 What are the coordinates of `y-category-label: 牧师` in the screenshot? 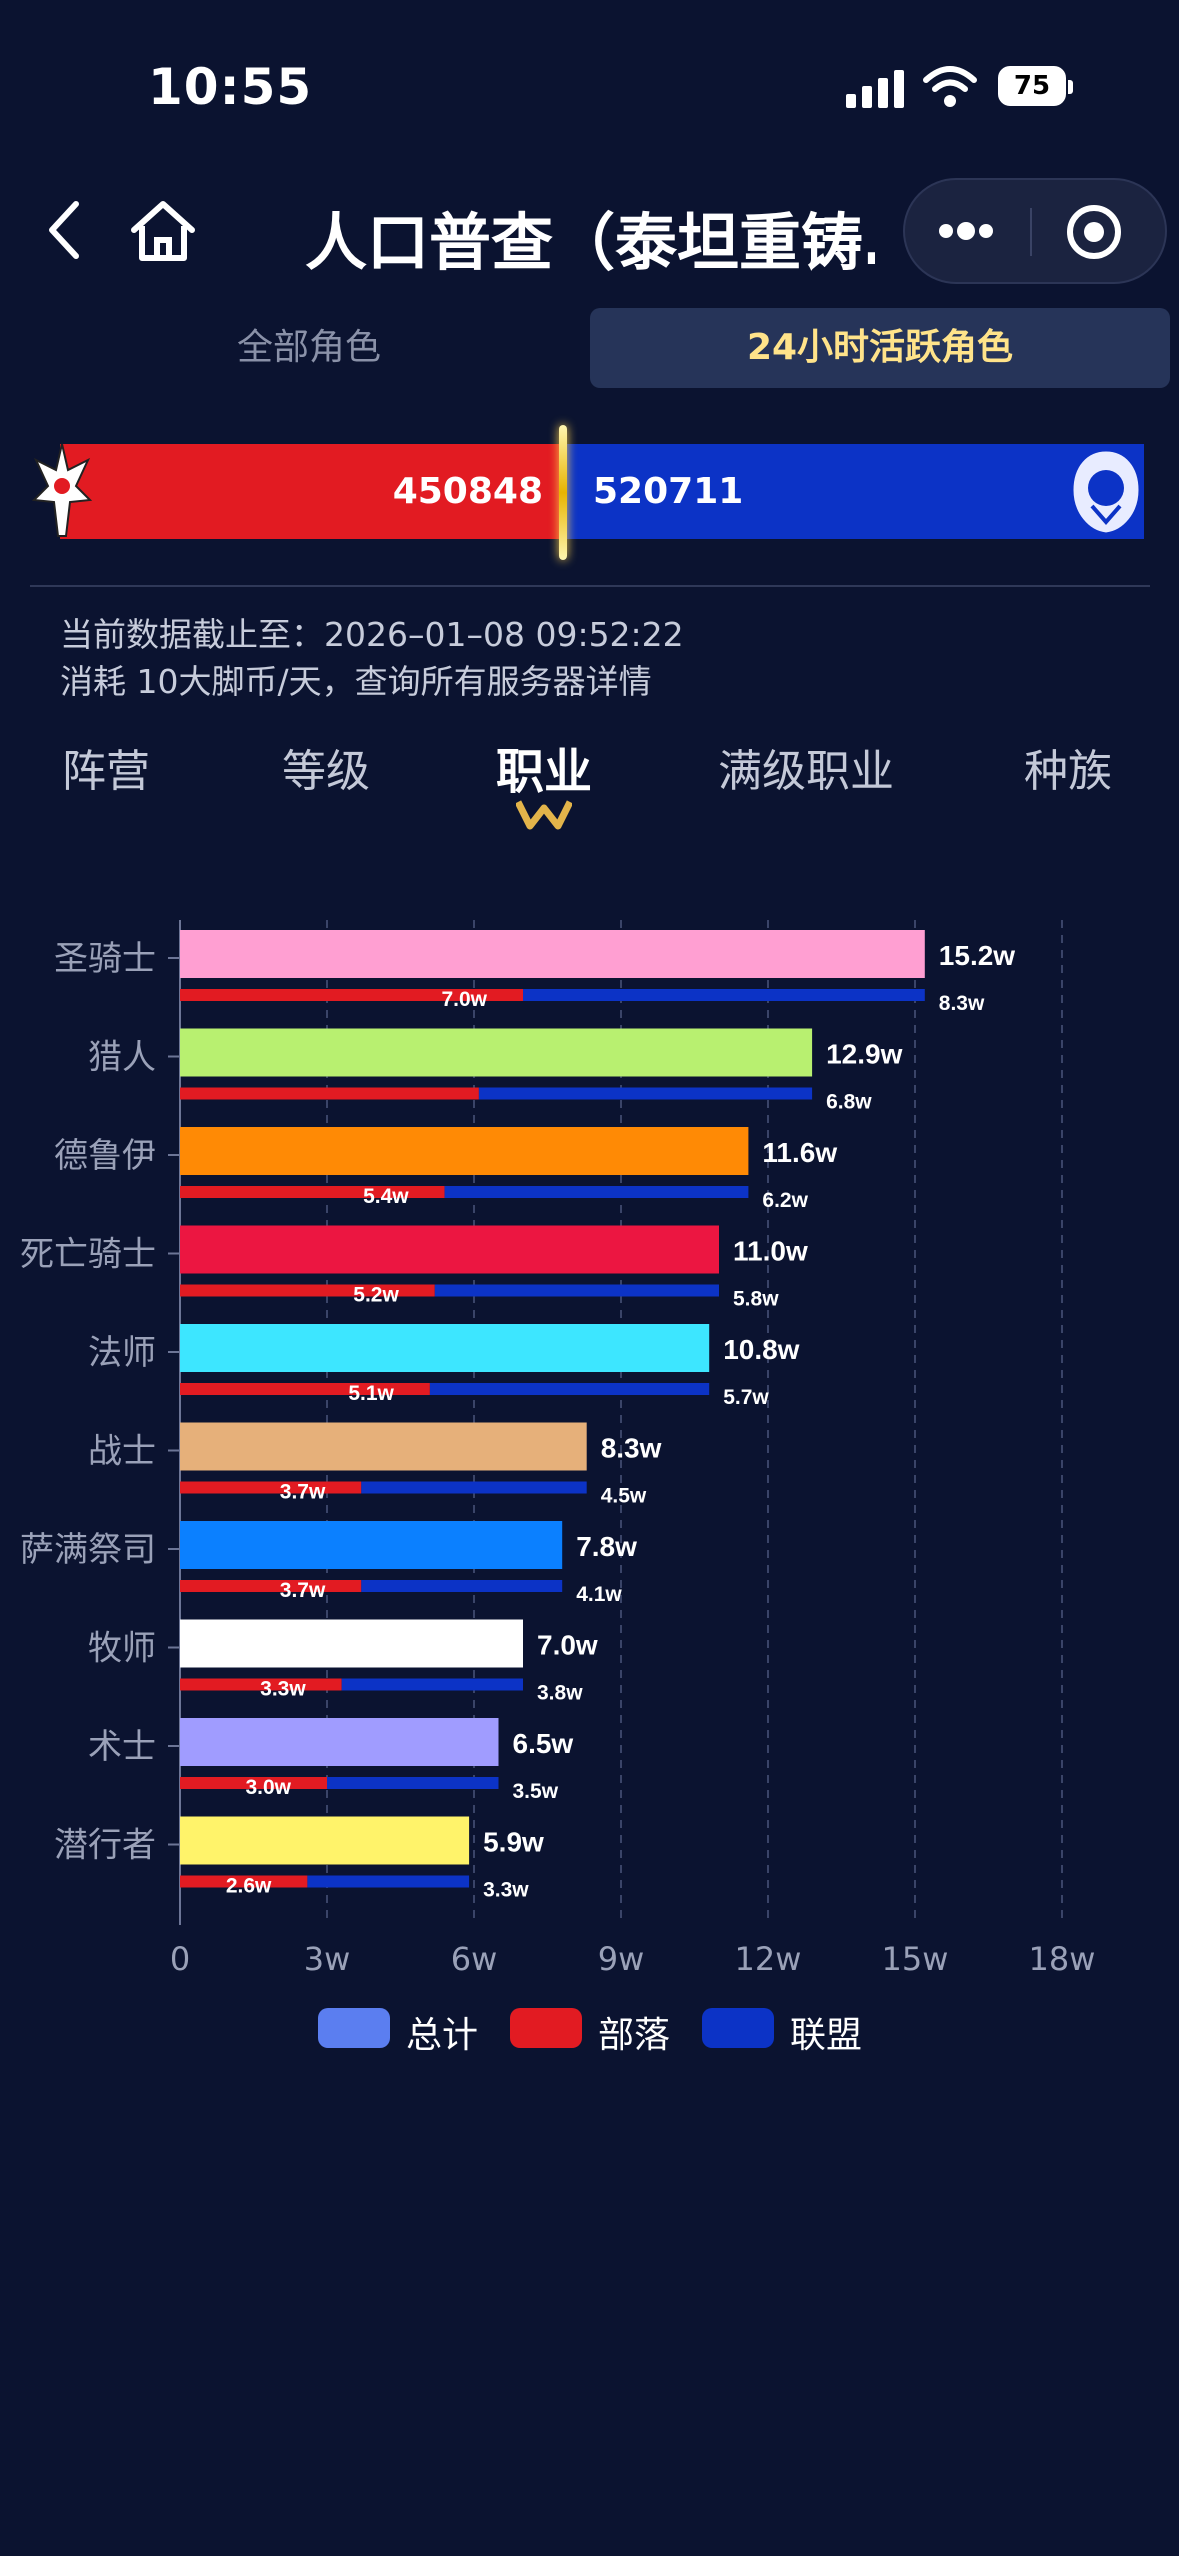 It's located at (122, 1649).